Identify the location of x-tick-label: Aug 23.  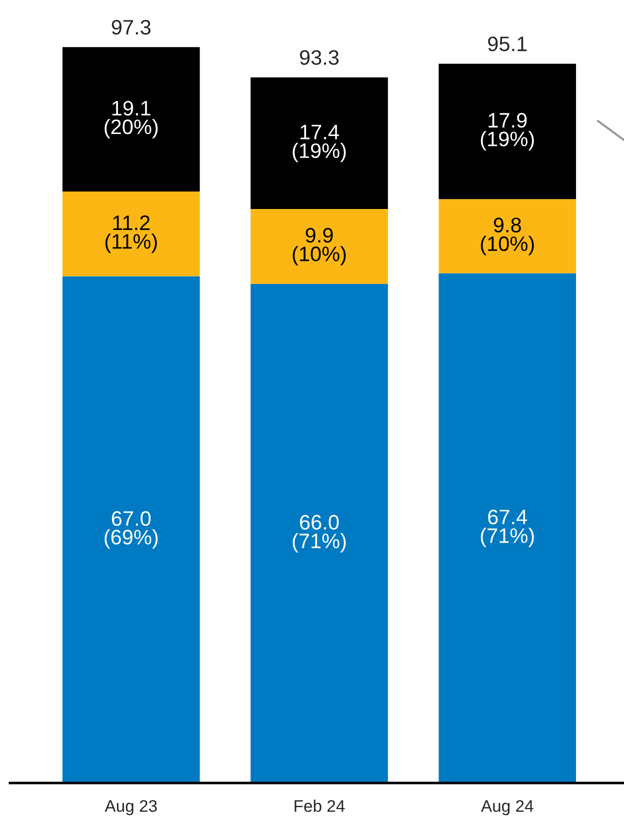
(130, 808).